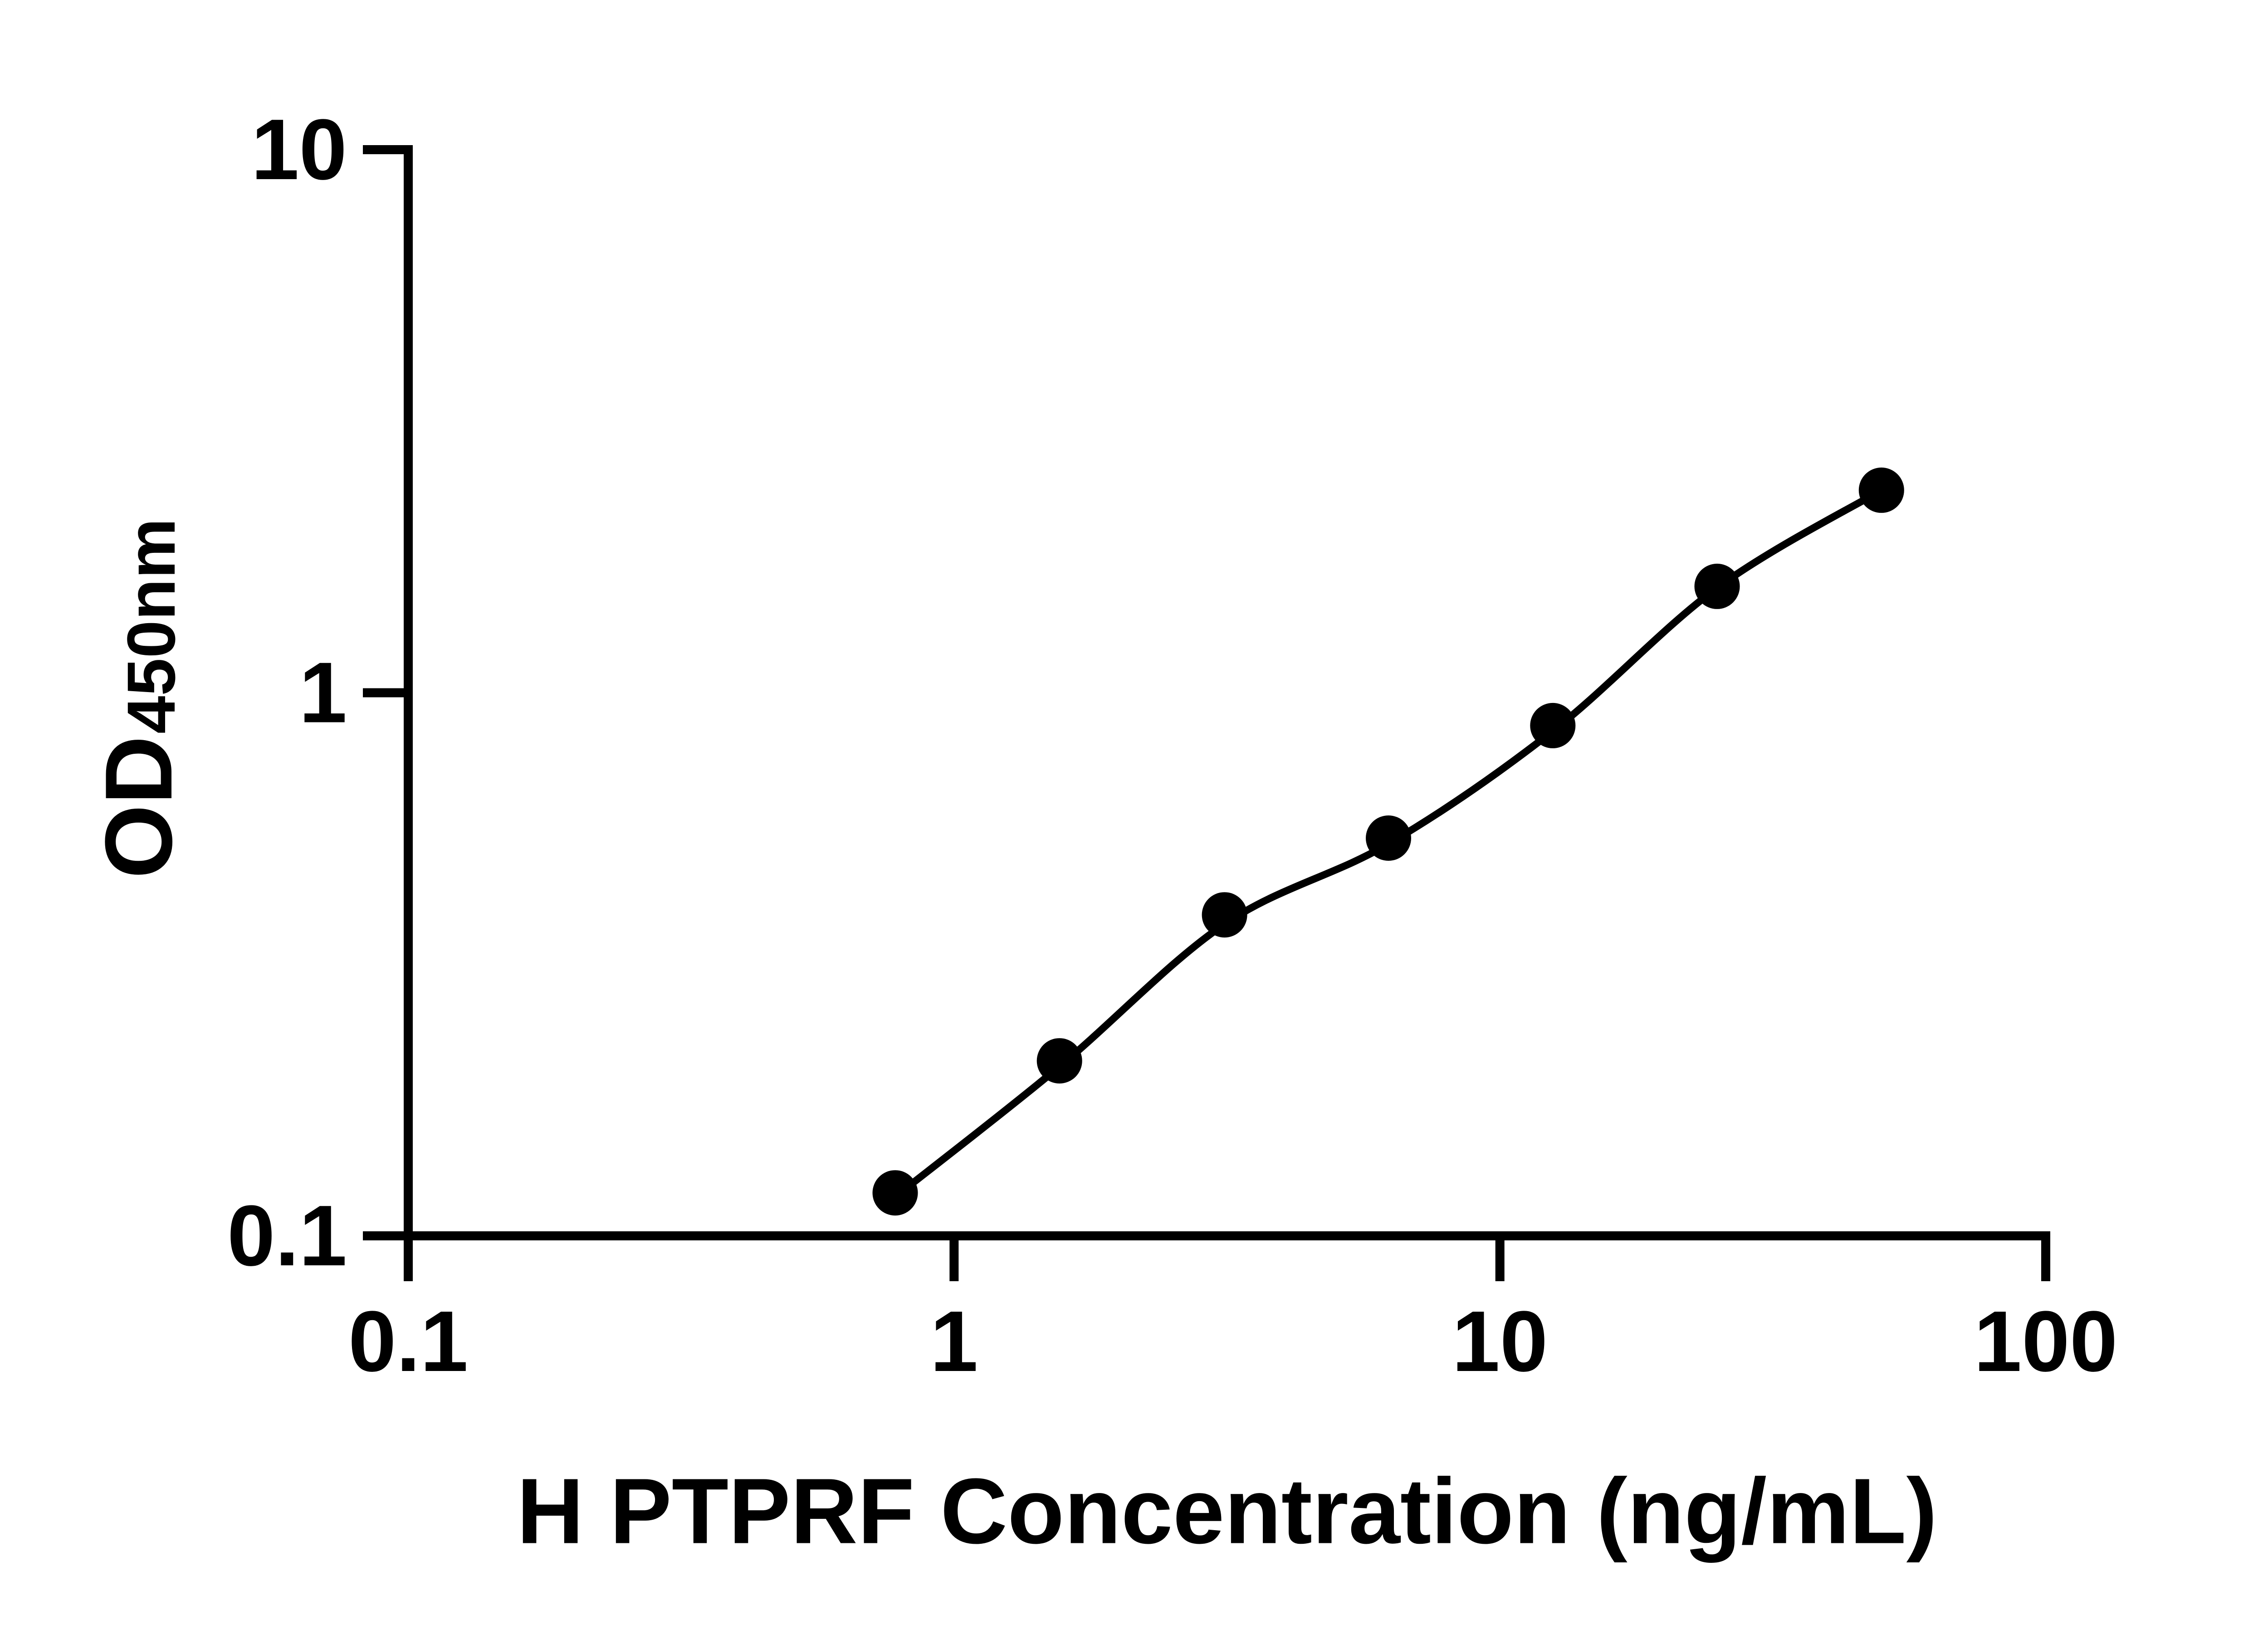 This screenshot has height=1649, width=2268. What do you see at coordinates (1233, 1342) in the screenshot?
I see `x-axis-tick-labels: 0.1 1 10 100` at bounding box center [1233, 1342].